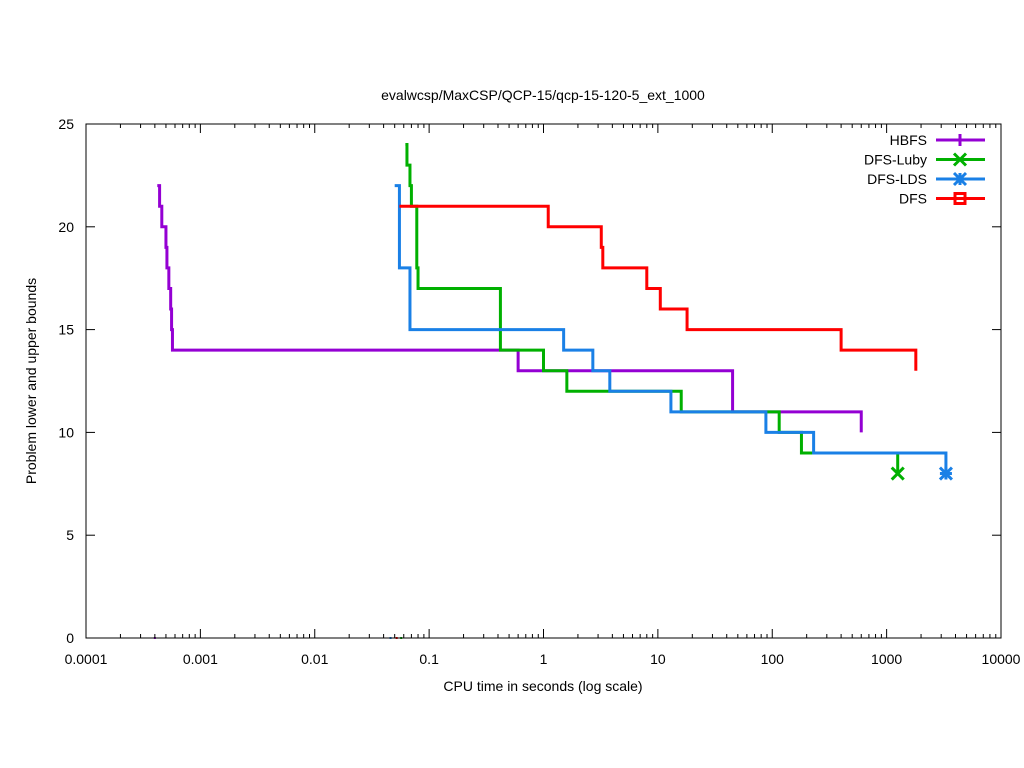  I want to click on x-tick-label: 0.01, so click(314, 659).